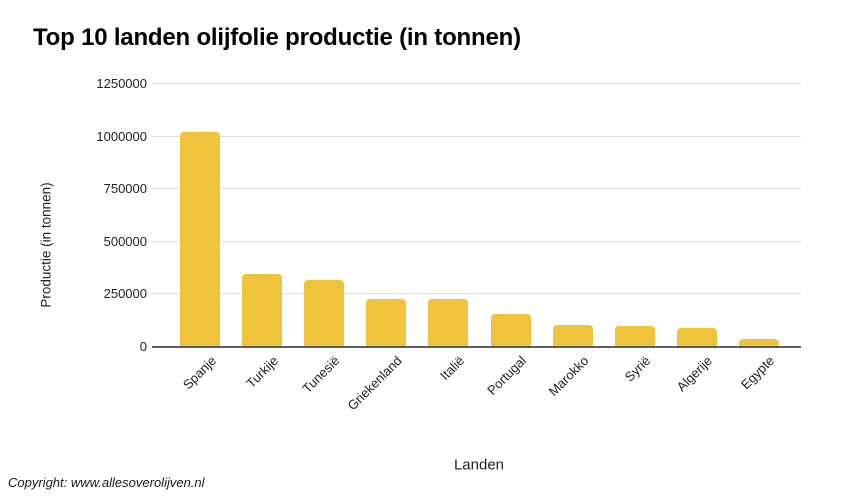 The image size is (850, 500). Describe the element at coordinates (46, 245) in the screenshot. I see `y-axis-title: Productie (in tonnen)` at that location.